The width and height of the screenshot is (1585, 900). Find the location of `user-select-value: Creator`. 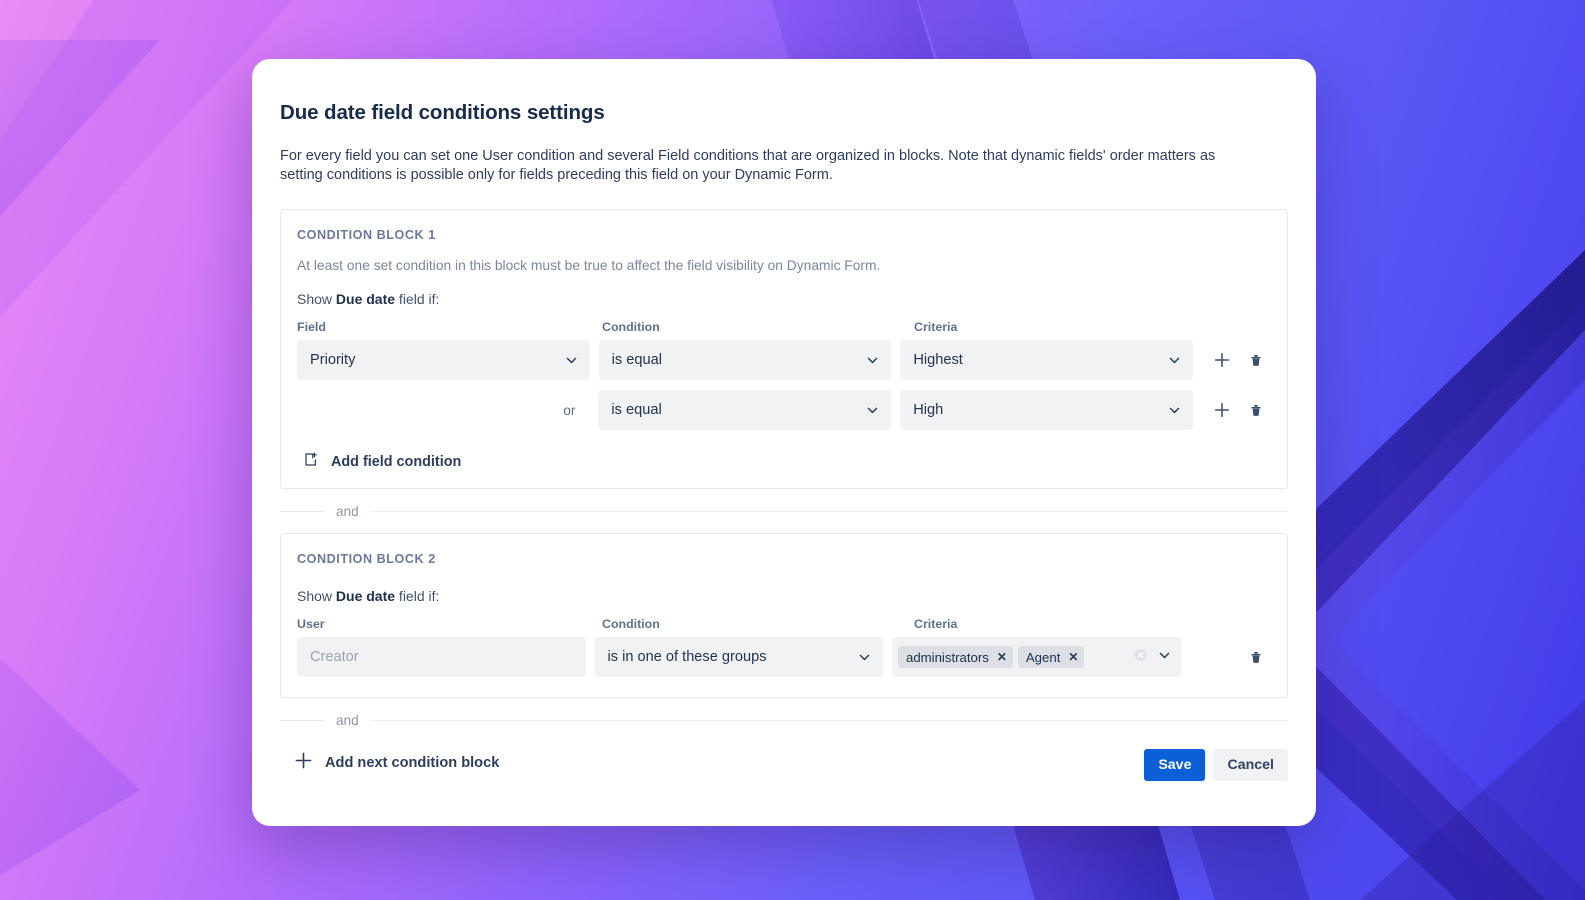

user-select-value: Creator is located at coordinates (334, 657).